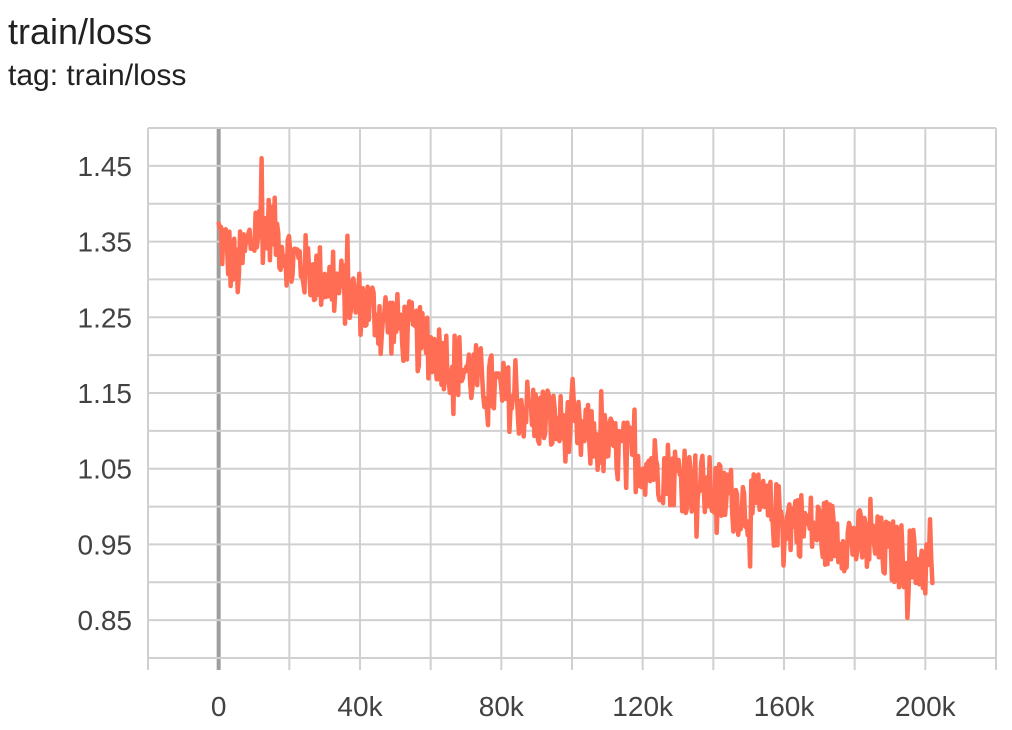  What do you see at coordinates (643, 706) in the screenshot?
I see `x-tick-label: 120k` at bounding box center [643, 706].